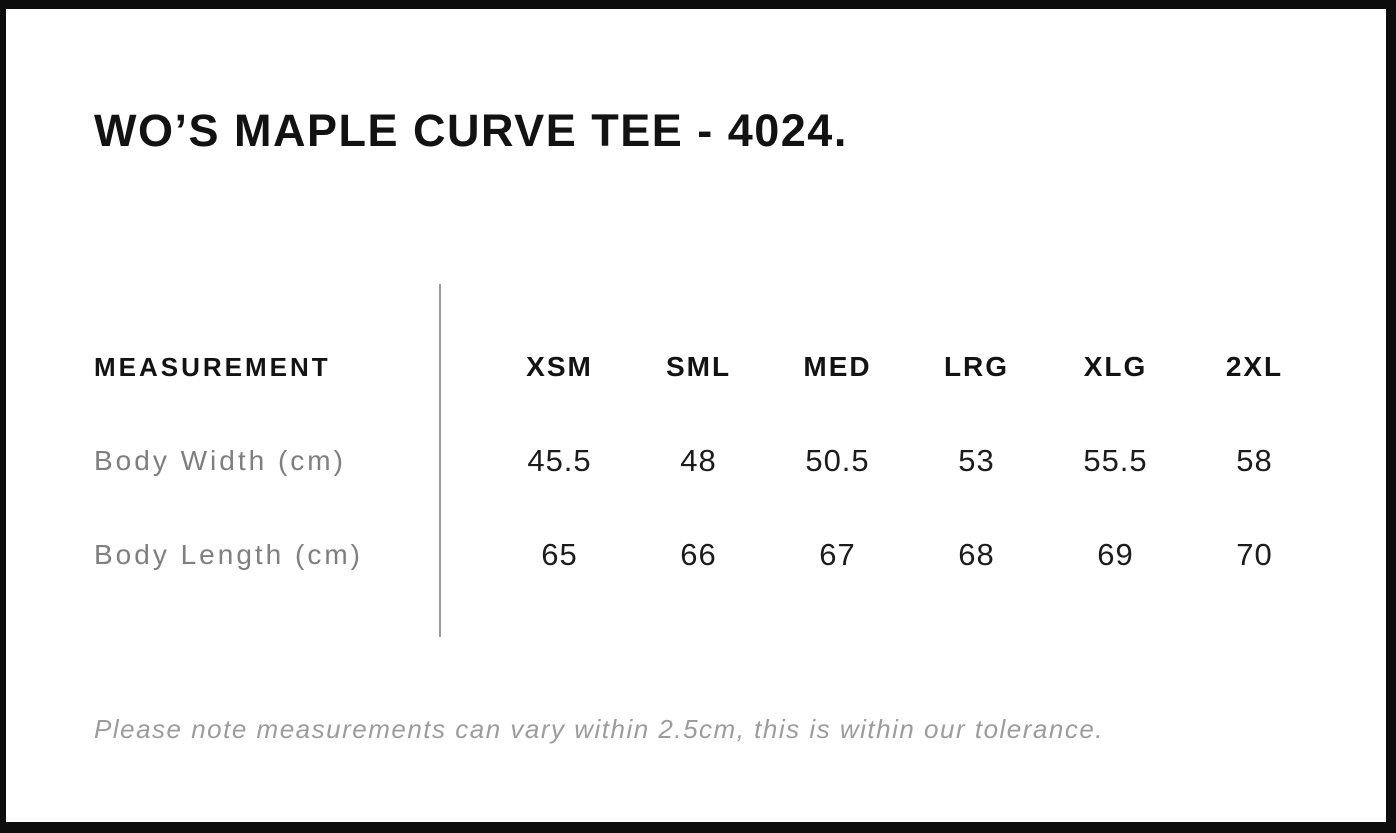 This screenshot has height=833, width=1396. I want to click on vertical-divider, so click(440, 460).